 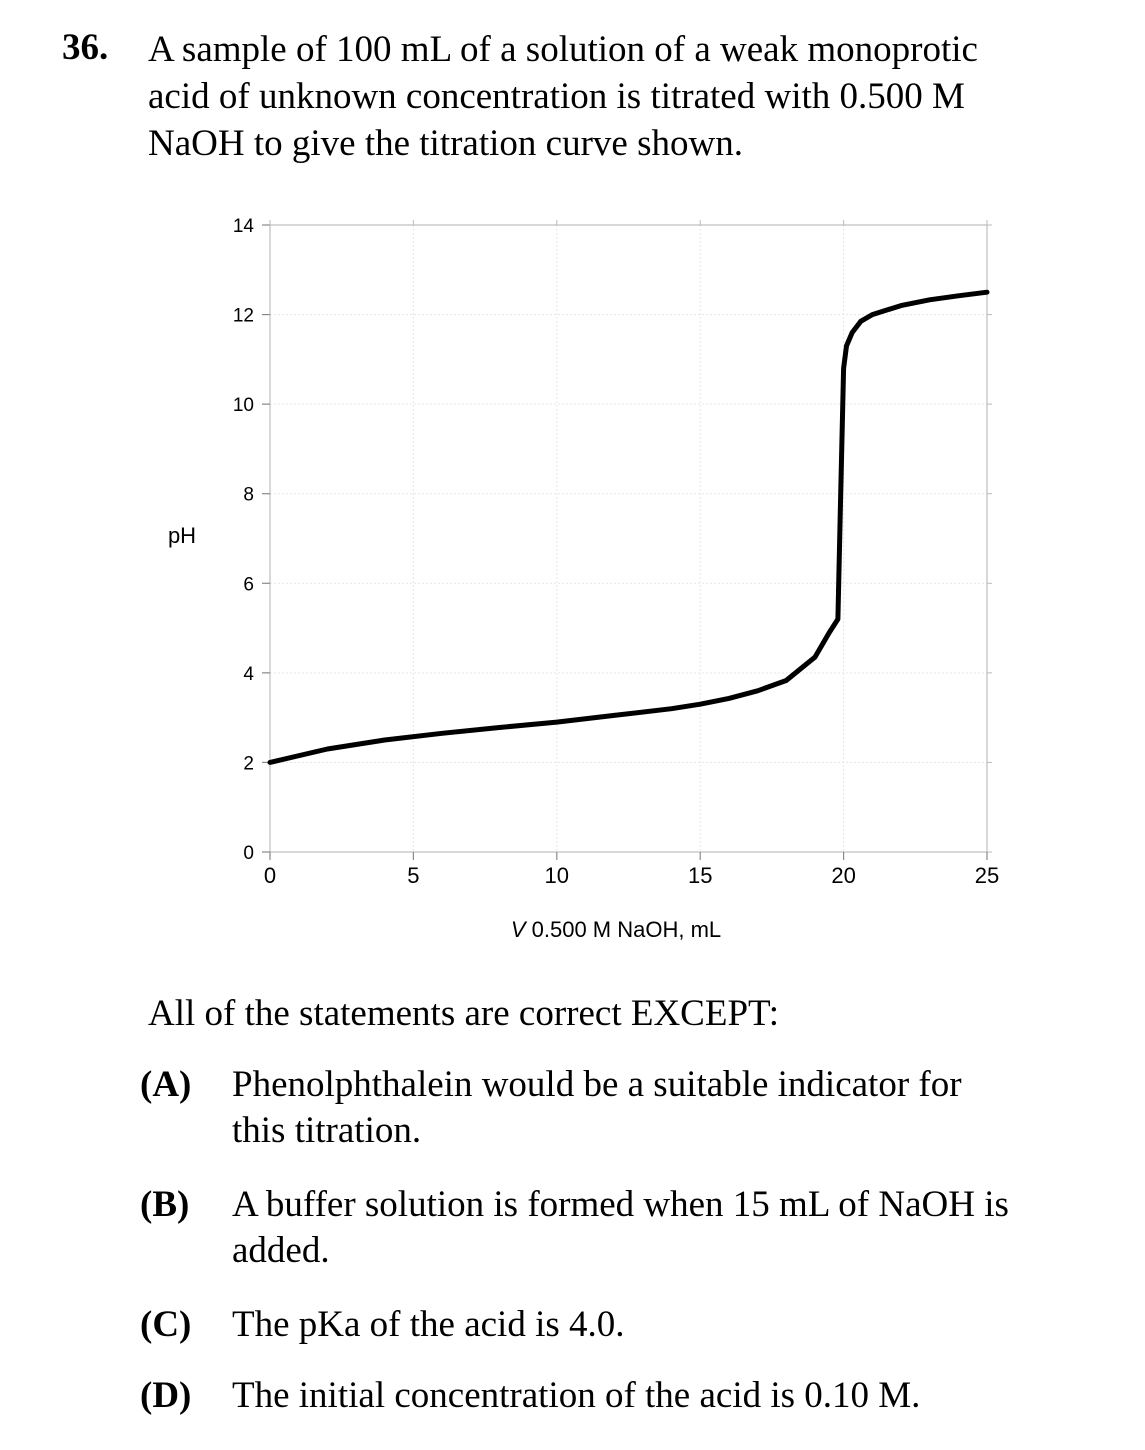 I want to click on x-axis-label: V 0.500 M NaOH, mL, so click(x=616, y=929).